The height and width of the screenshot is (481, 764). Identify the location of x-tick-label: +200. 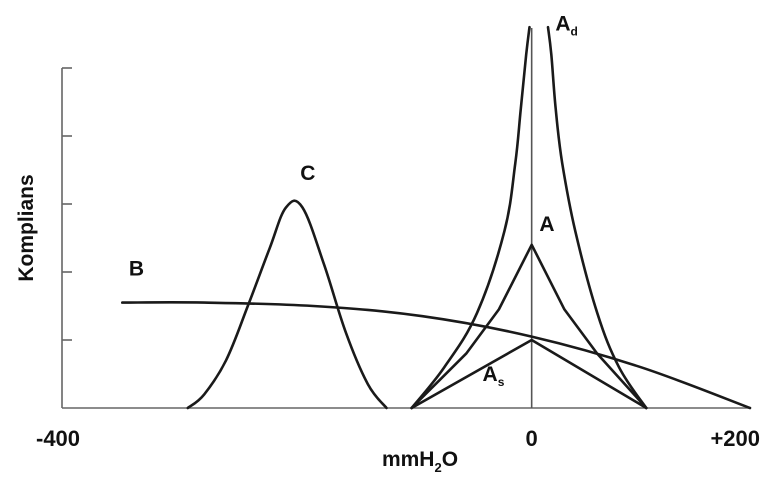
(735, 438).